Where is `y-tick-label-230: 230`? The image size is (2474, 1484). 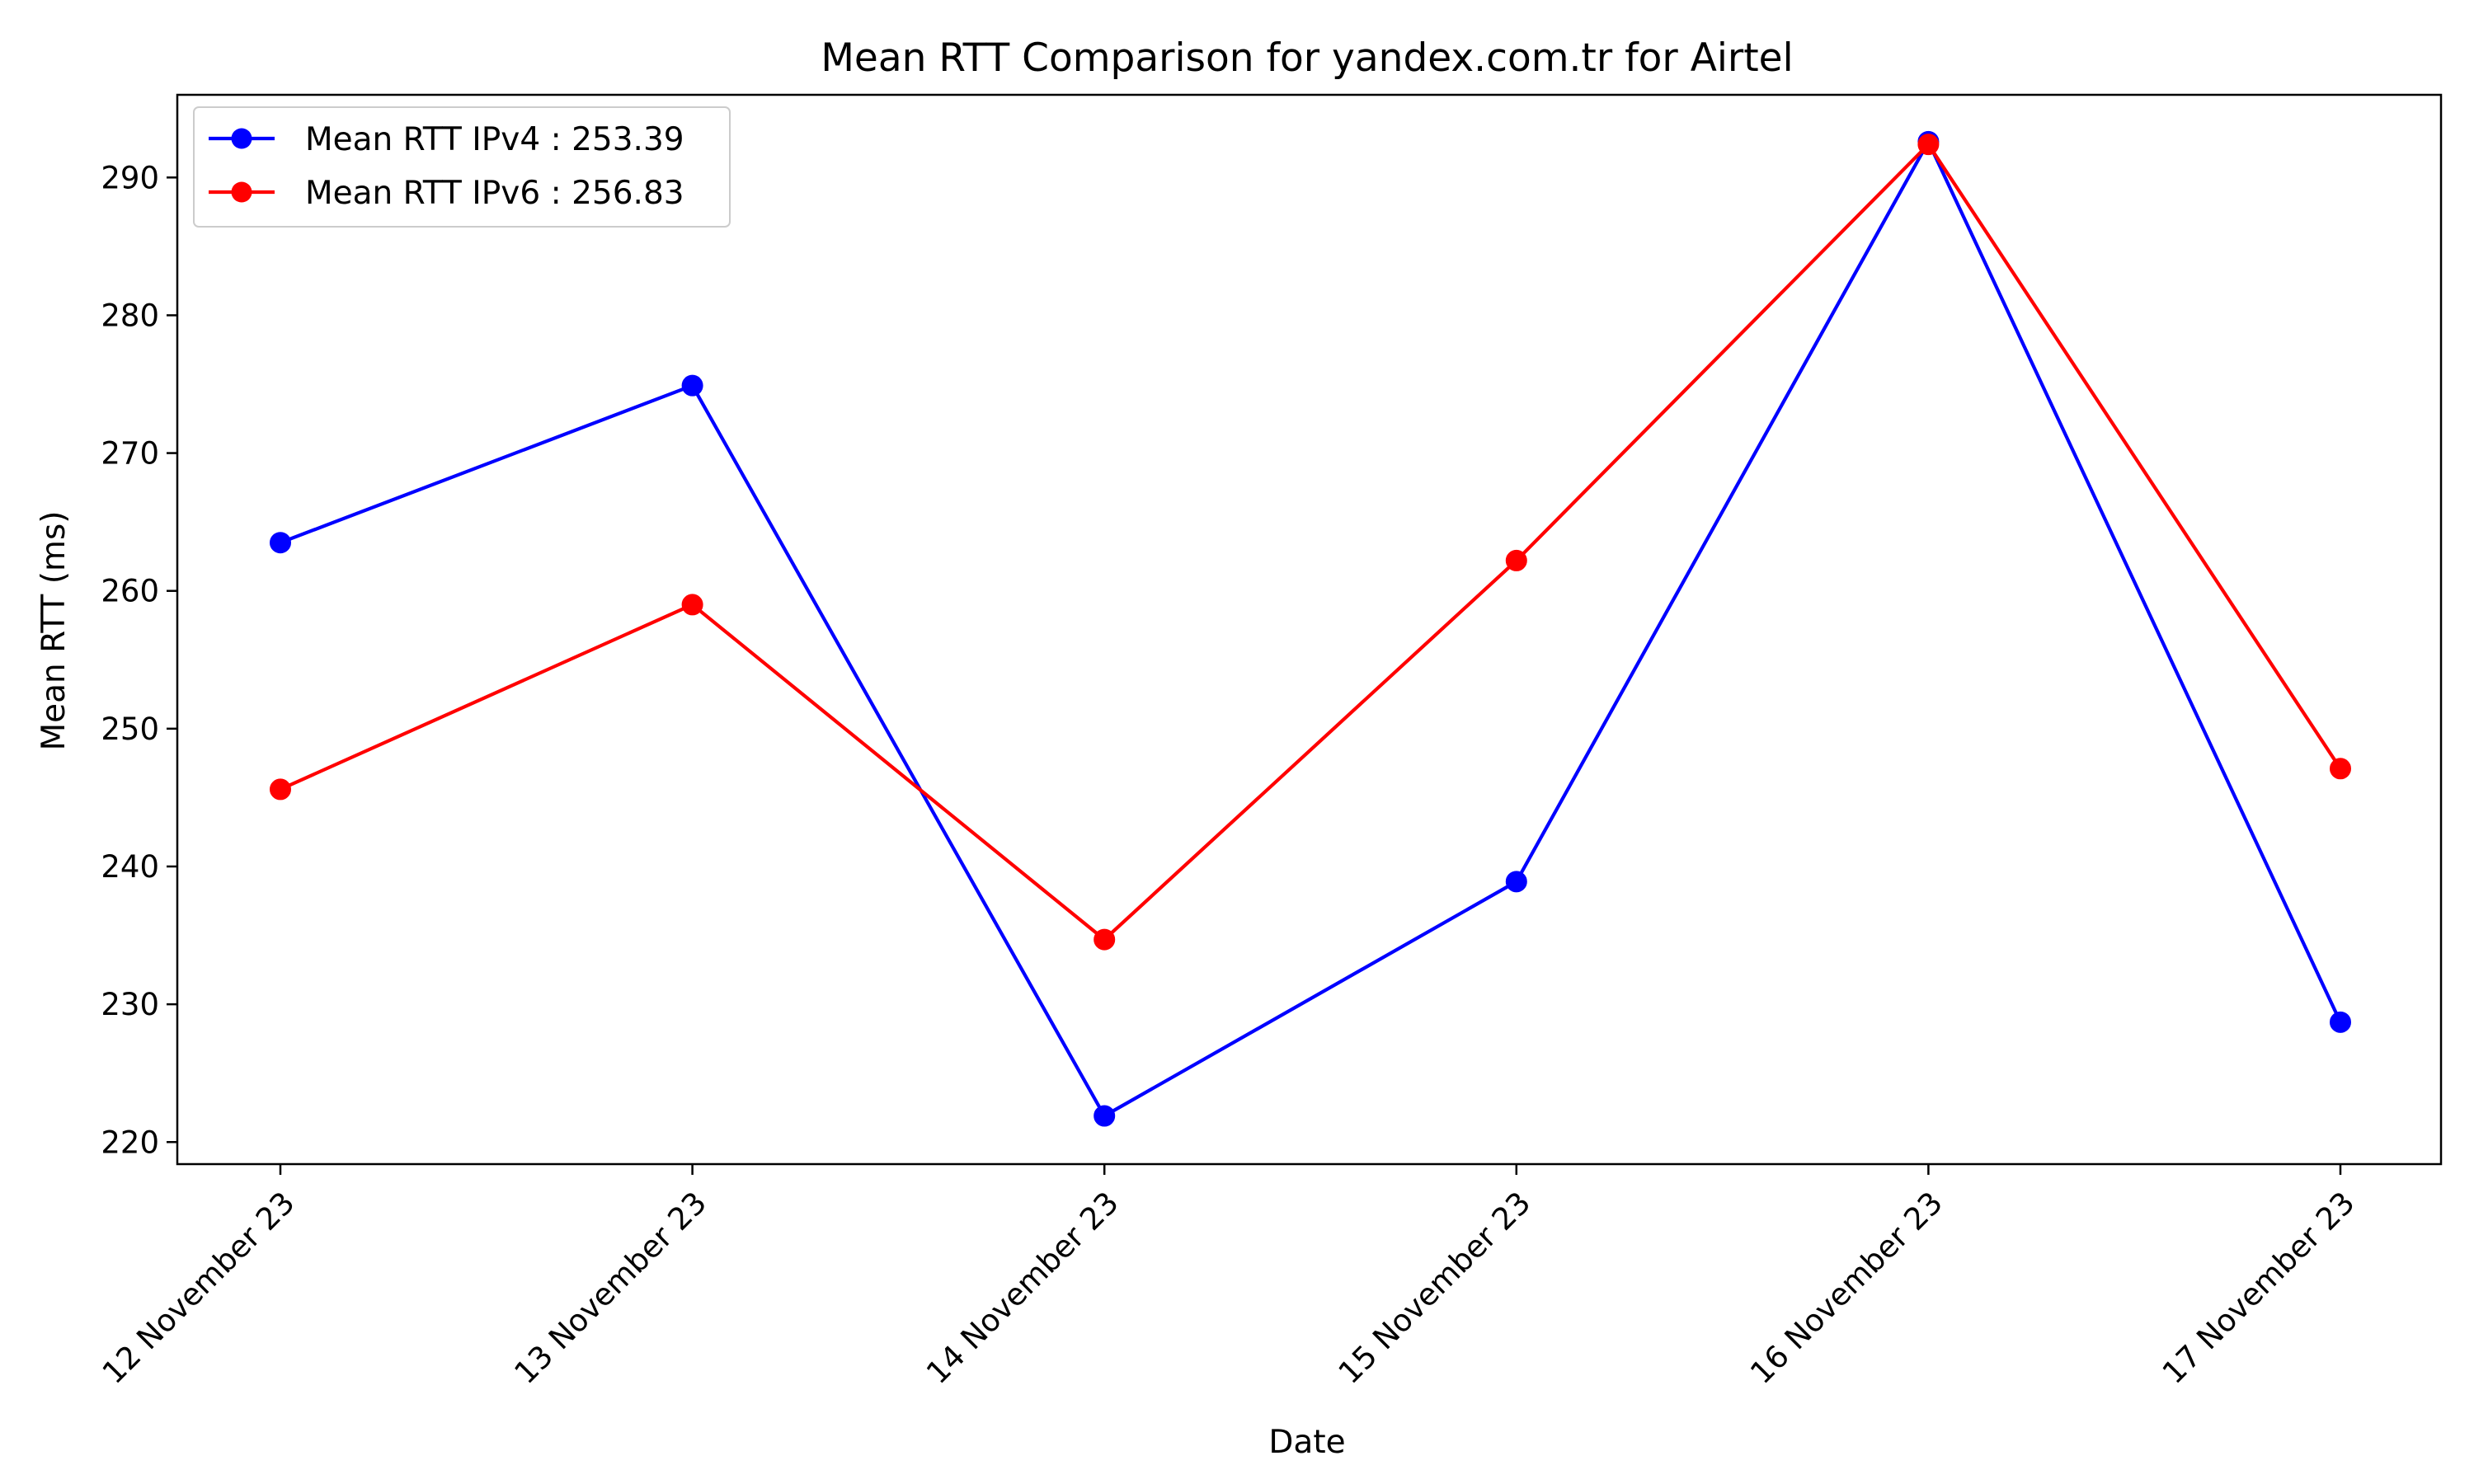
y-tick-label-230: 230 is located at coordinates (130, 1004).